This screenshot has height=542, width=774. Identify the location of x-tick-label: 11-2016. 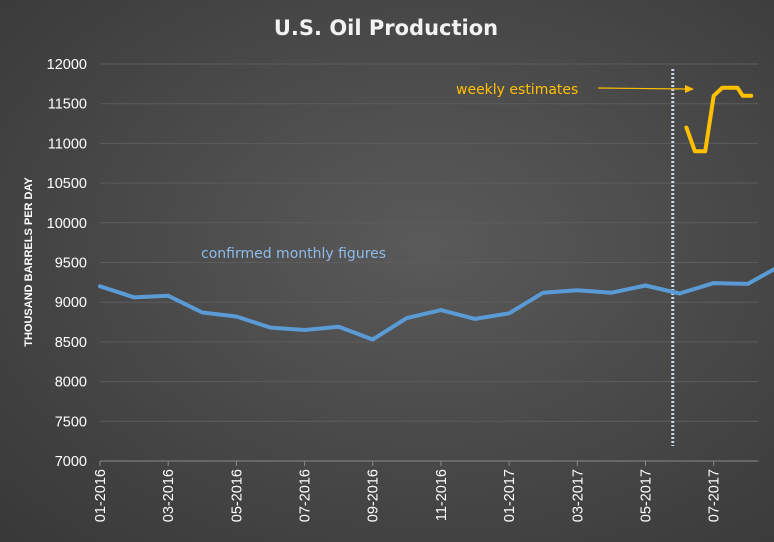
(442, 495).